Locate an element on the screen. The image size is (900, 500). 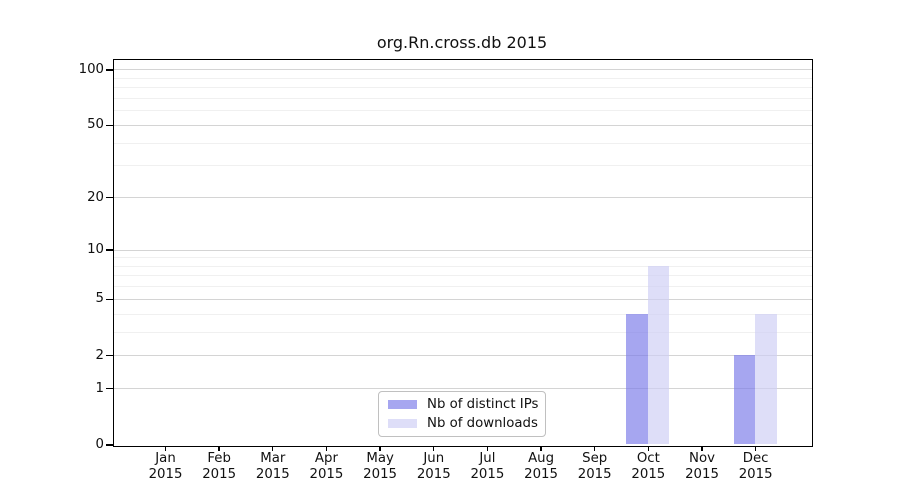
month-label: Feb is located at coordinates (219, 458).